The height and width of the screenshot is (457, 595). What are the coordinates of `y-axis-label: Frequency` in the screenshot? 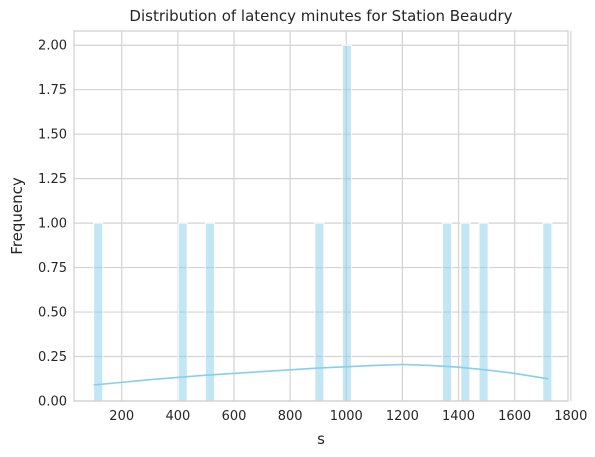 It's located at (17, 216).